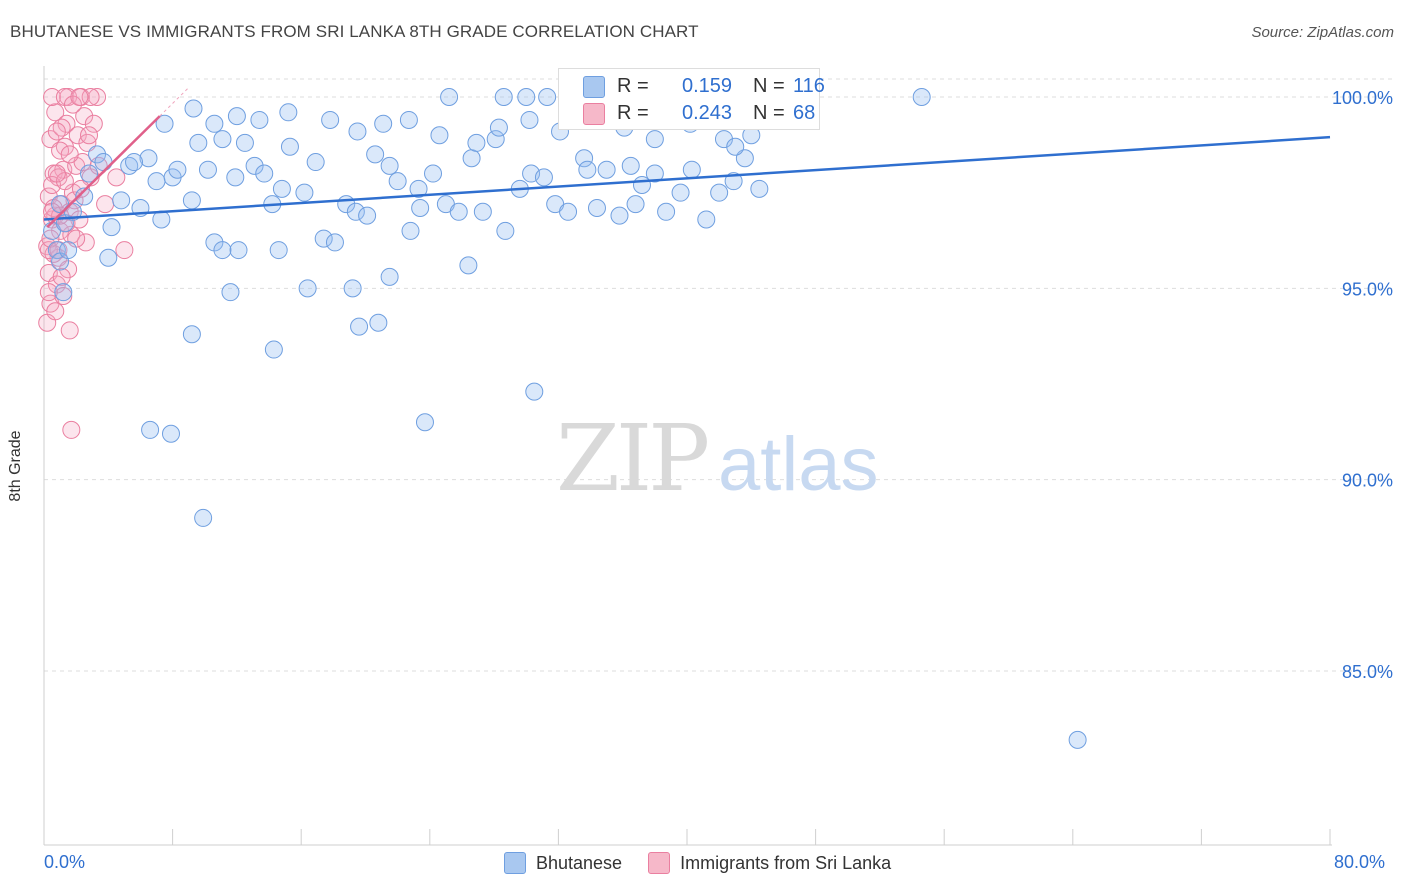 Image resolution: width=1406 pixels, height=892 pixels. What do you see at coordinates (1367, 672) in the screenshot?
I see `y-tick-label: 85.0%` at bounding box center [1367, 672].